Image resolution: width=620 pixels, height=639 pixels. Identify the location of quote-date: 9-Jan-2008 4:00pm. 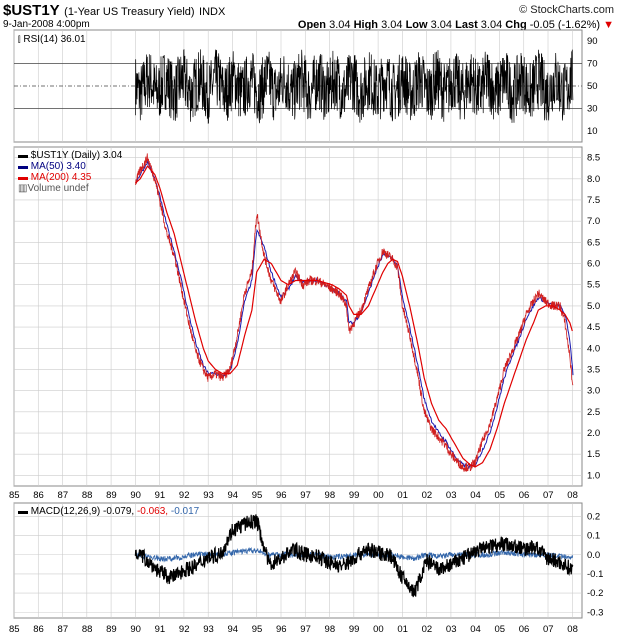
(46, 24).